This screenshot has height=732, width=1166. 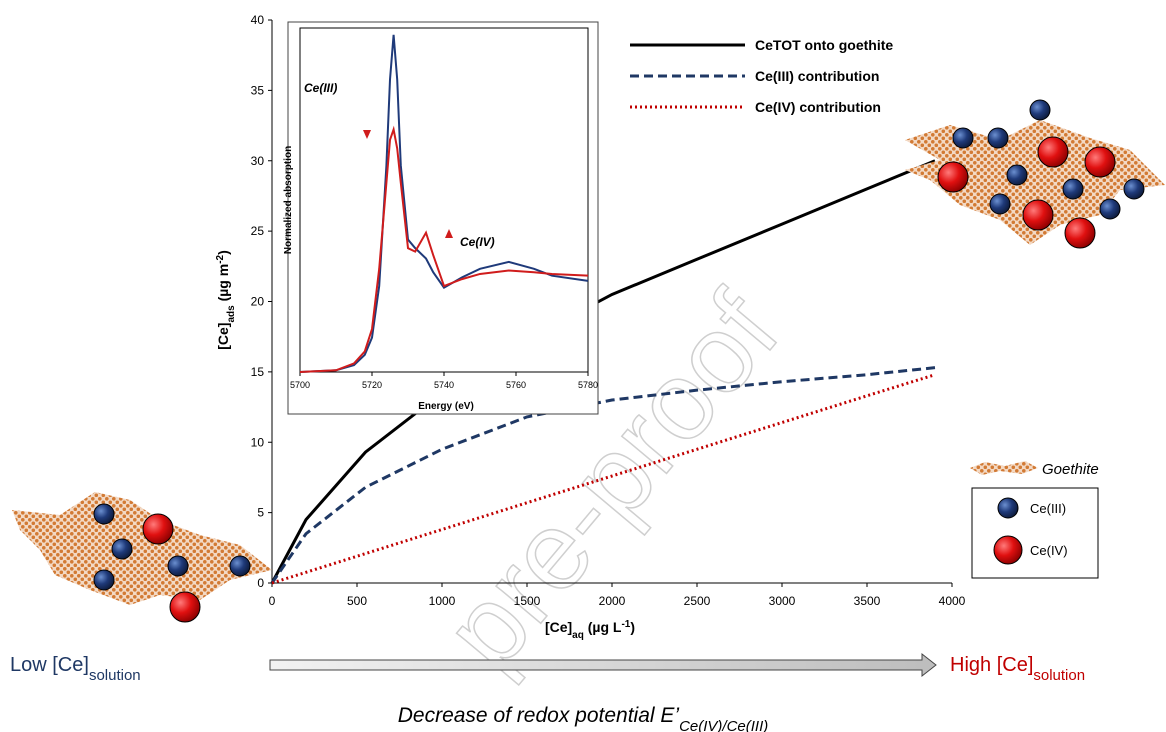 What do you see at coordinates (818, 107) in the screenshot?
I see `legend-label: Ce(IV) contribution` at bounding box center [818, 107].